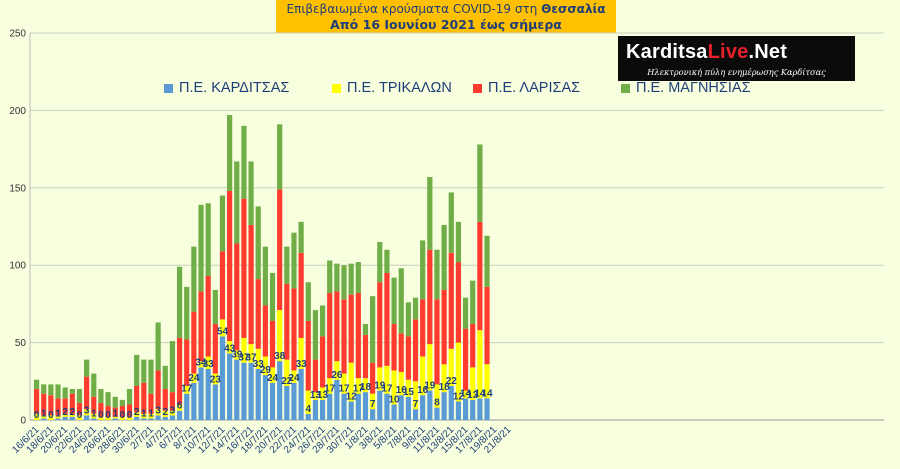 Image resolution: width=900 pixels, height=469 pixels. I want to click on y-tick-label: 200, so click(17, 111).